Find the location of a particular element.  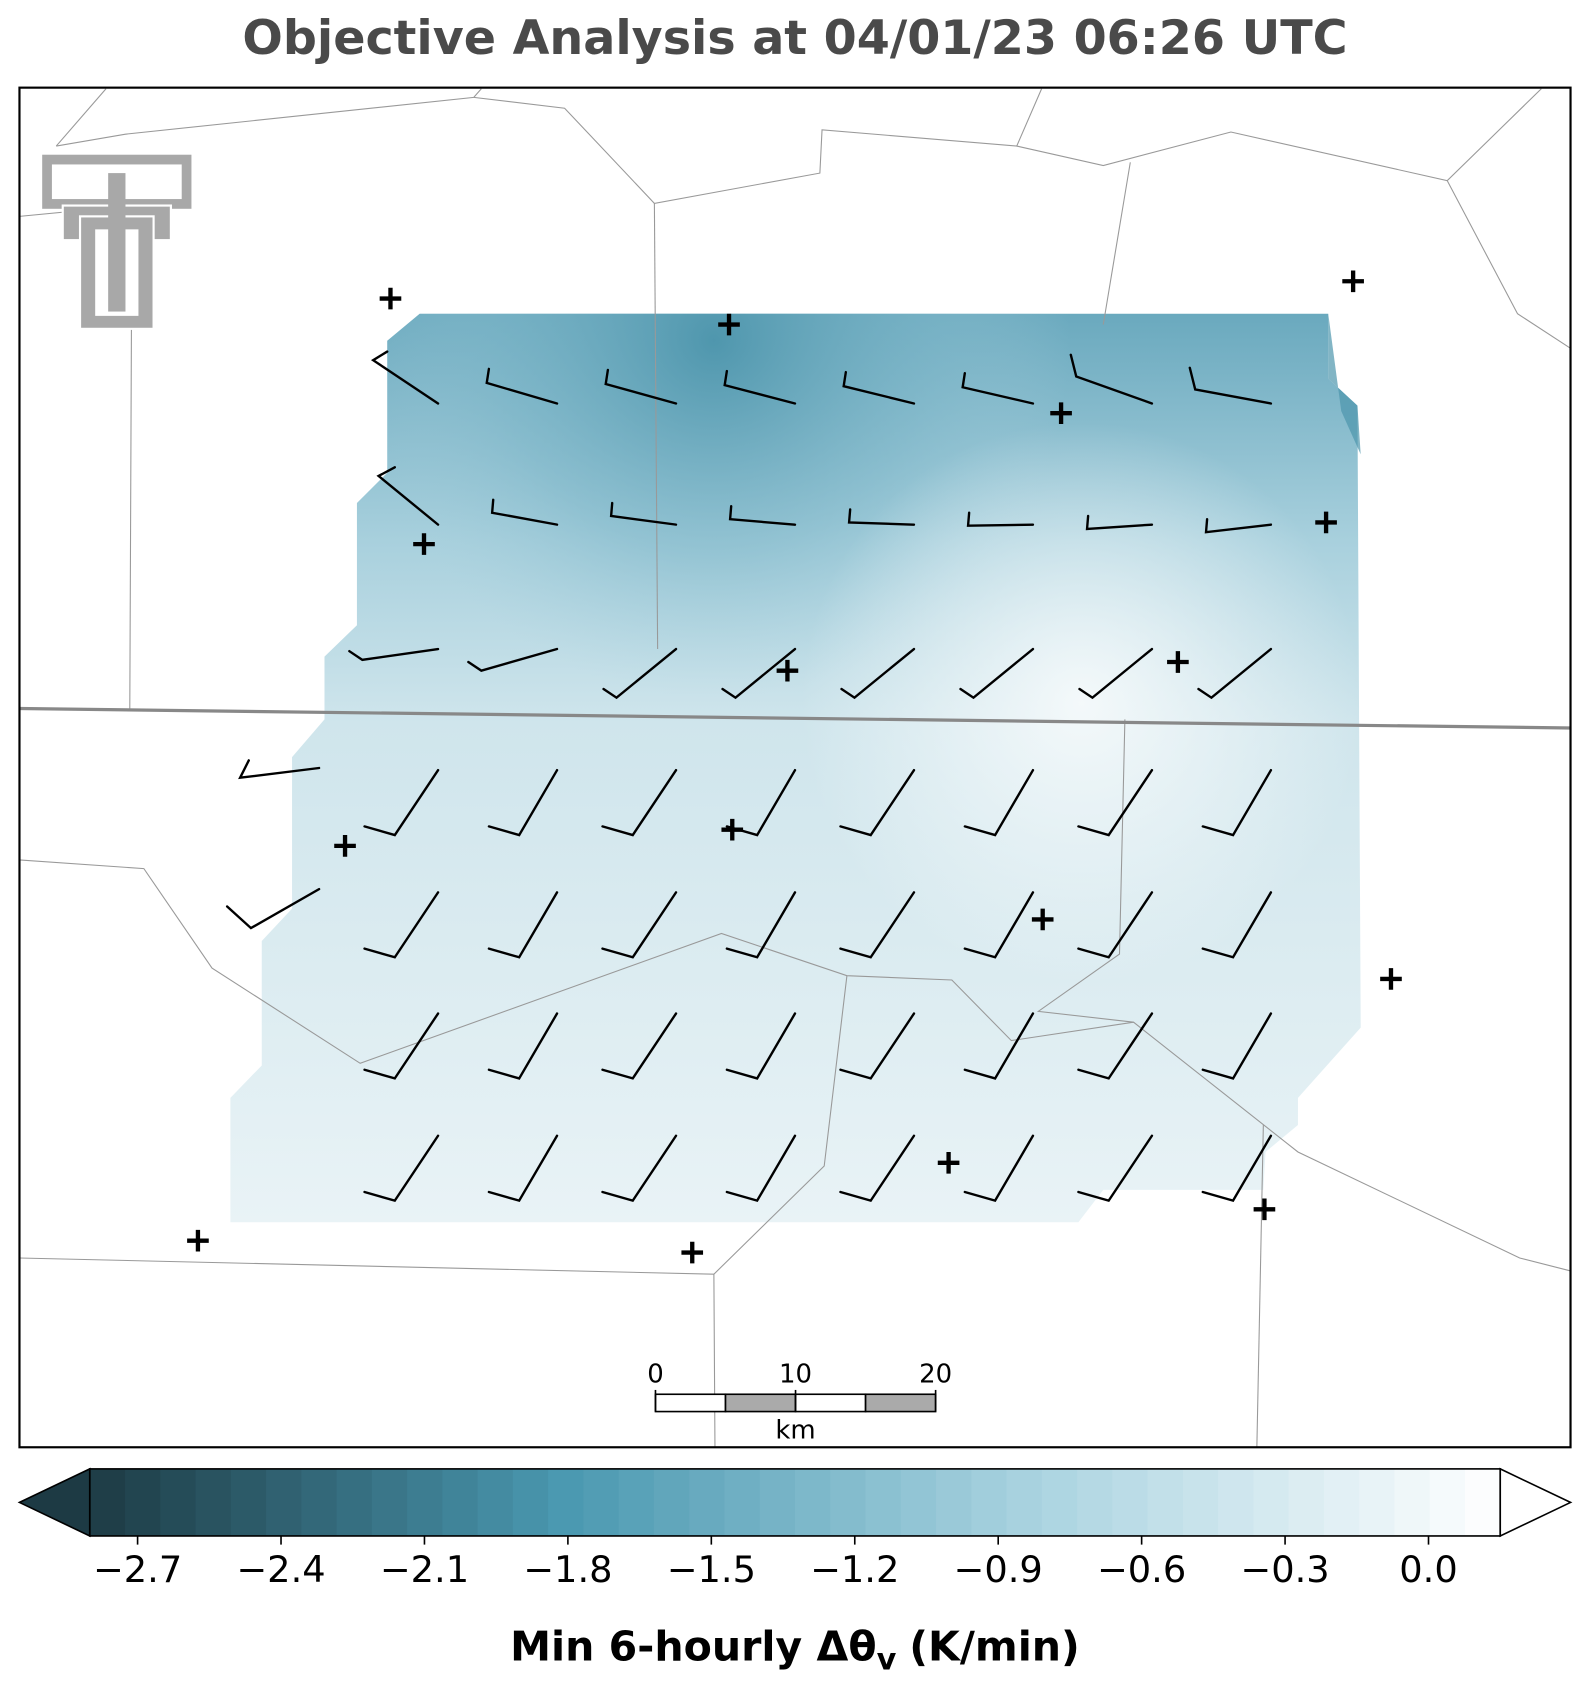

colorbar-tick-label: −2.7 is located at coordinates (137, 1569).